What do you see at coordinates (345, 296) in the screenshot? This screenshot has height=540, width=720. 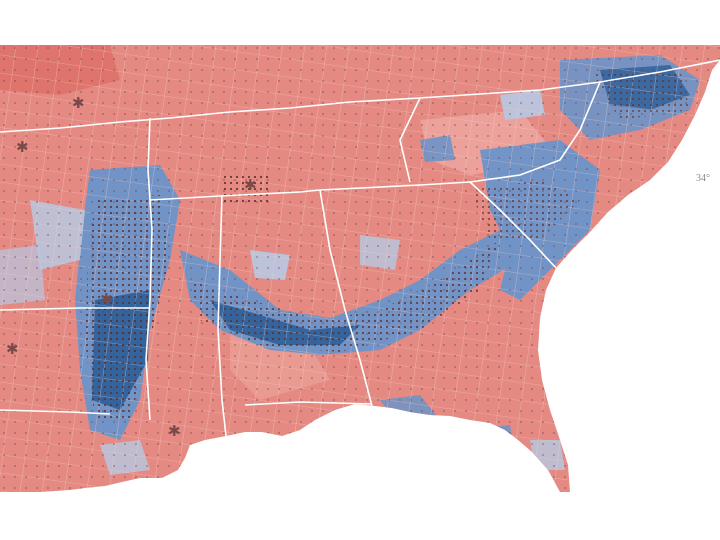 I see `black-belt-dense-dots` at bounding box center [345, 296].